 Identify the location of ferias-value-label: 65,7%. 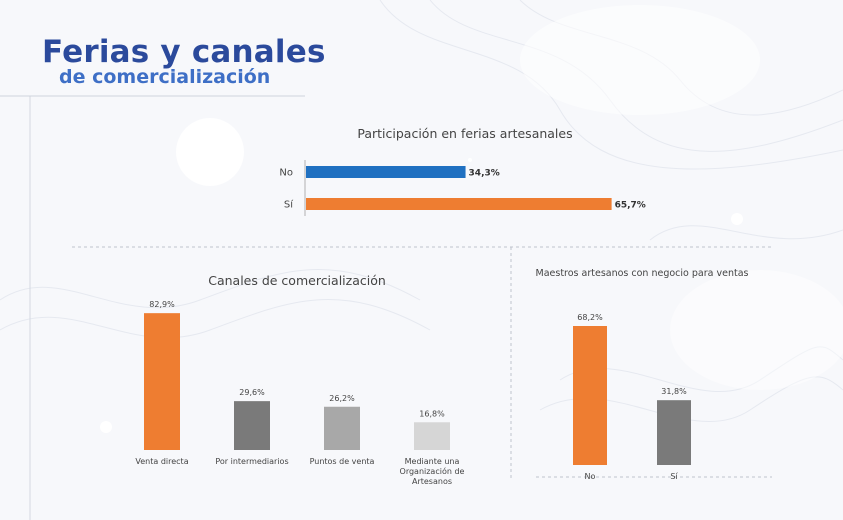
(630, 206).